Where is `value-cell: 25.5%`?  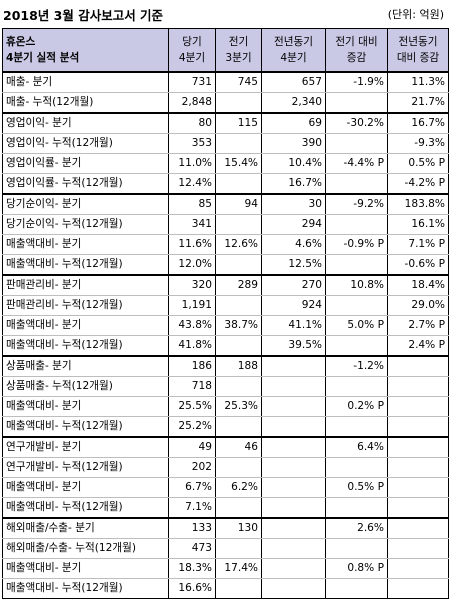 value-cell: 25.5% is located at coordinates (192, 406).